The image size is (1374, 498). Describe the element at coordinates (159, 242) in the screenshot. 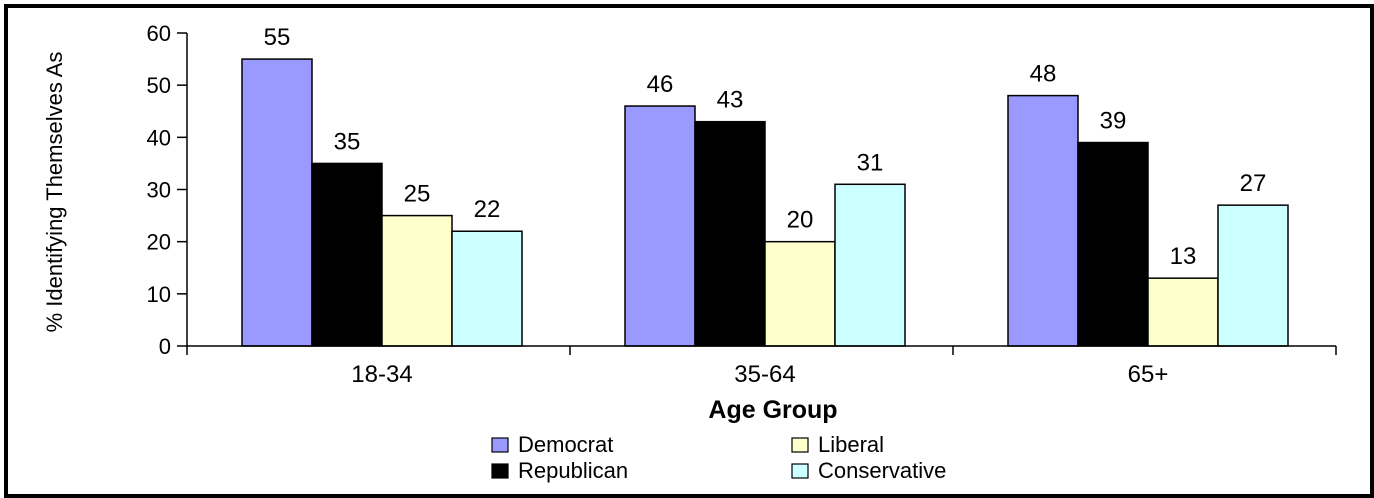

I see `y-tick-label-20: 20` at that location.